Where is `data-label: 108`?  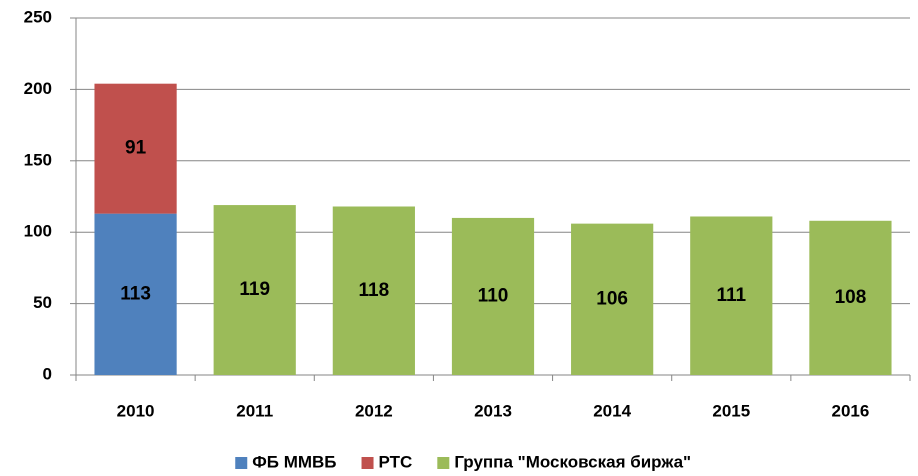
data-label: 108 is located at coordinates (851, 297).